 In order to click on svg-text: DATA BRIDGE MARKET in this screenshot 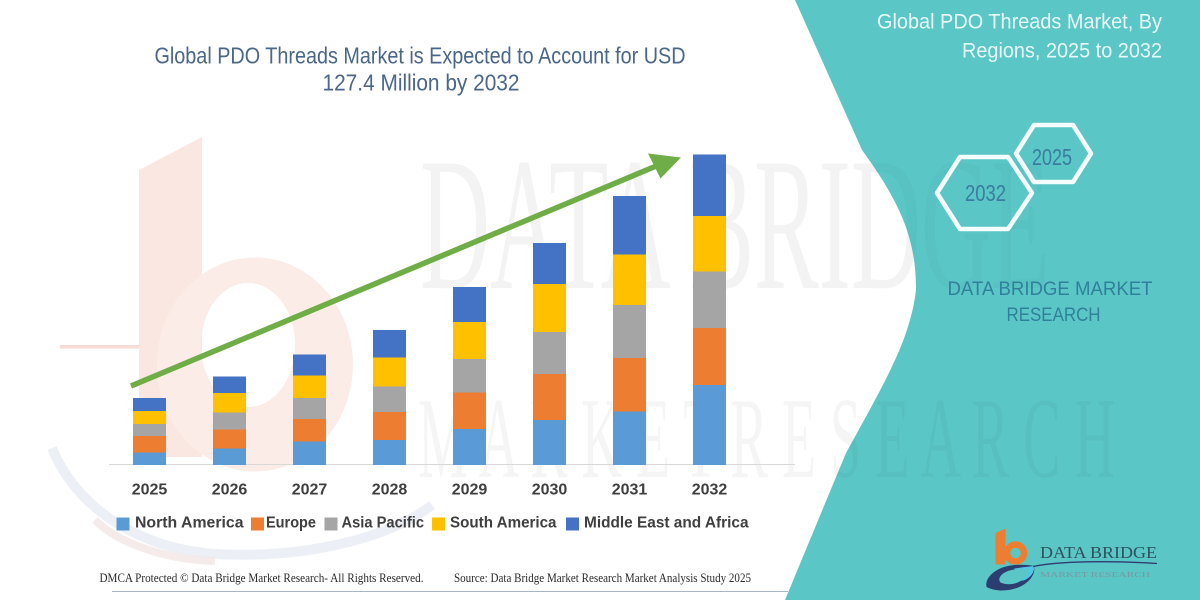, I will do `click(1050, 289)`.